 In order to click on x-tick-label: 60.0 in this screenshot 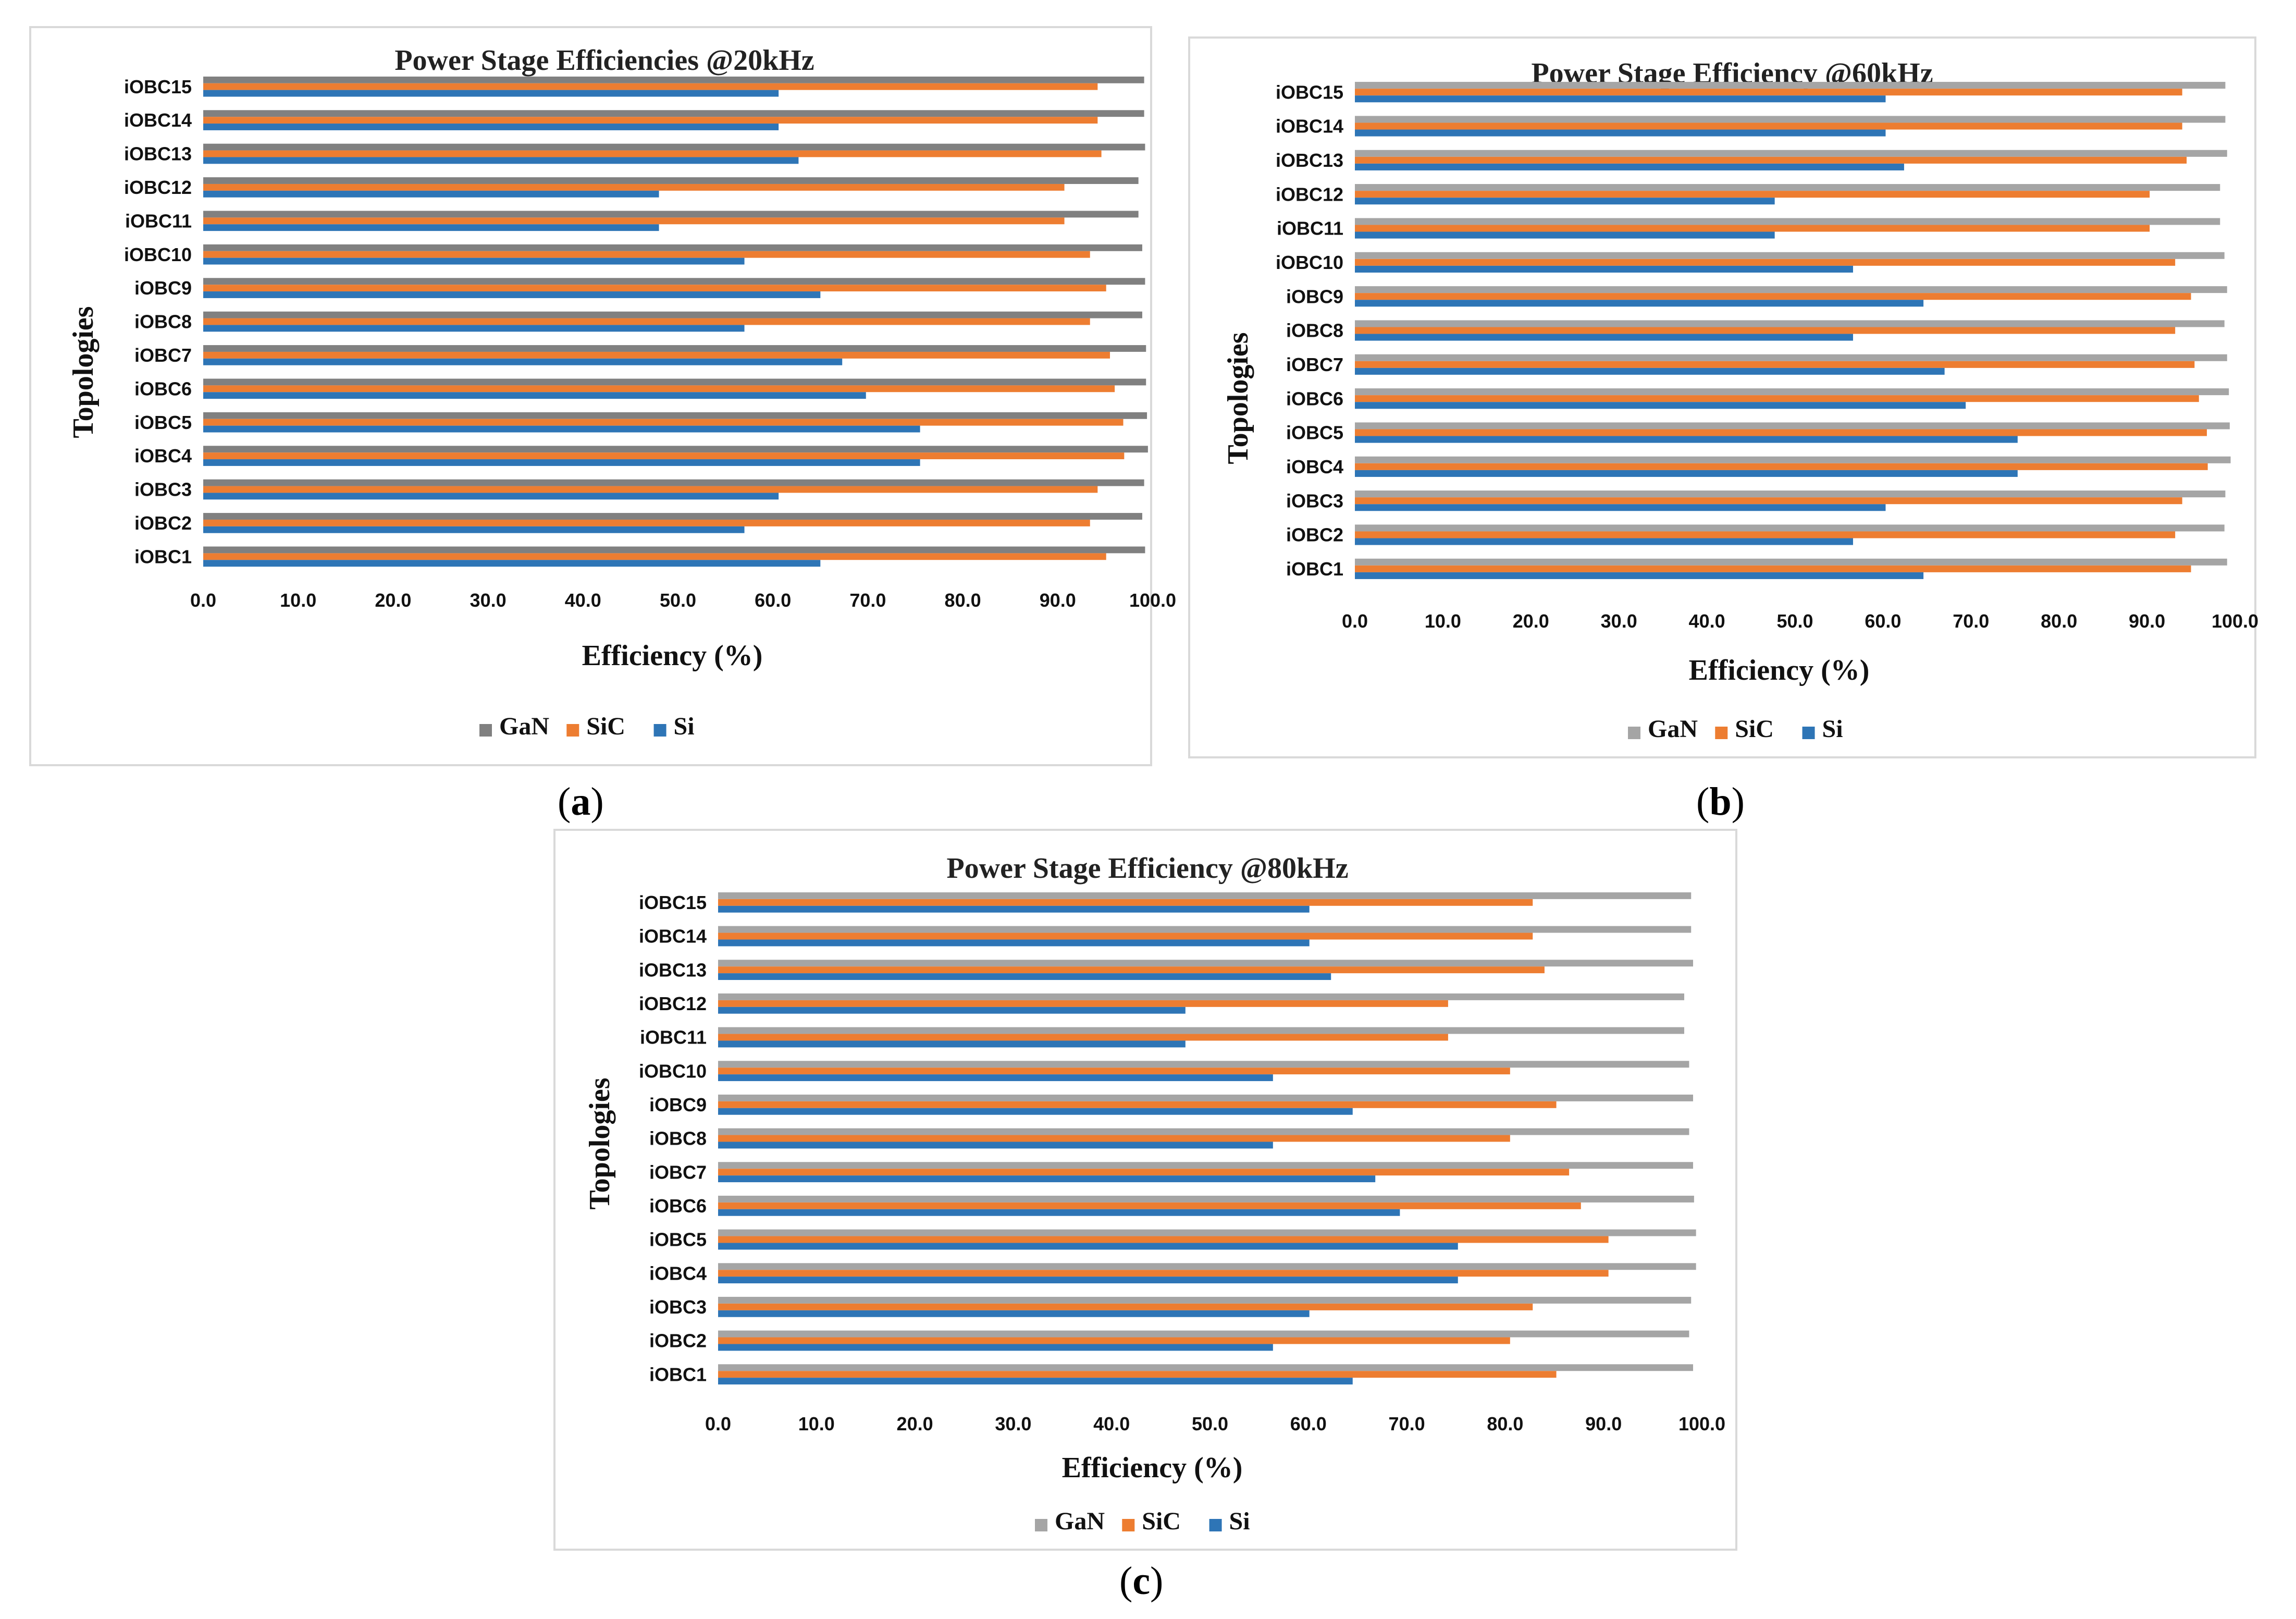, I will do `click(1308, 1424)`.